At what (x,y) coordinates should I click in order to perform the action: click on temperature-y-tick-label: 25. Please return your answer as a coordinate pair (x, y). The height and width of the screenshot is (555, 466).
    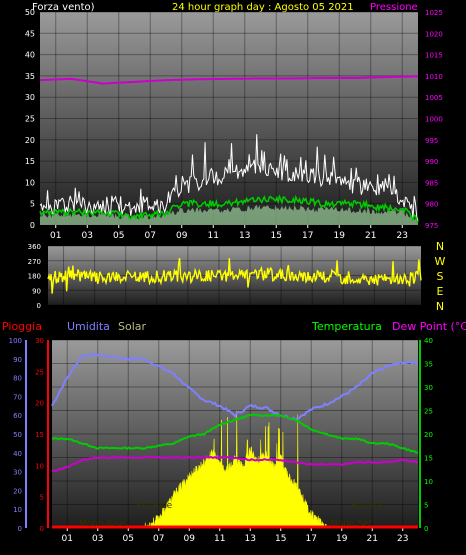
    Looking at the image, I should click on (428, 412).